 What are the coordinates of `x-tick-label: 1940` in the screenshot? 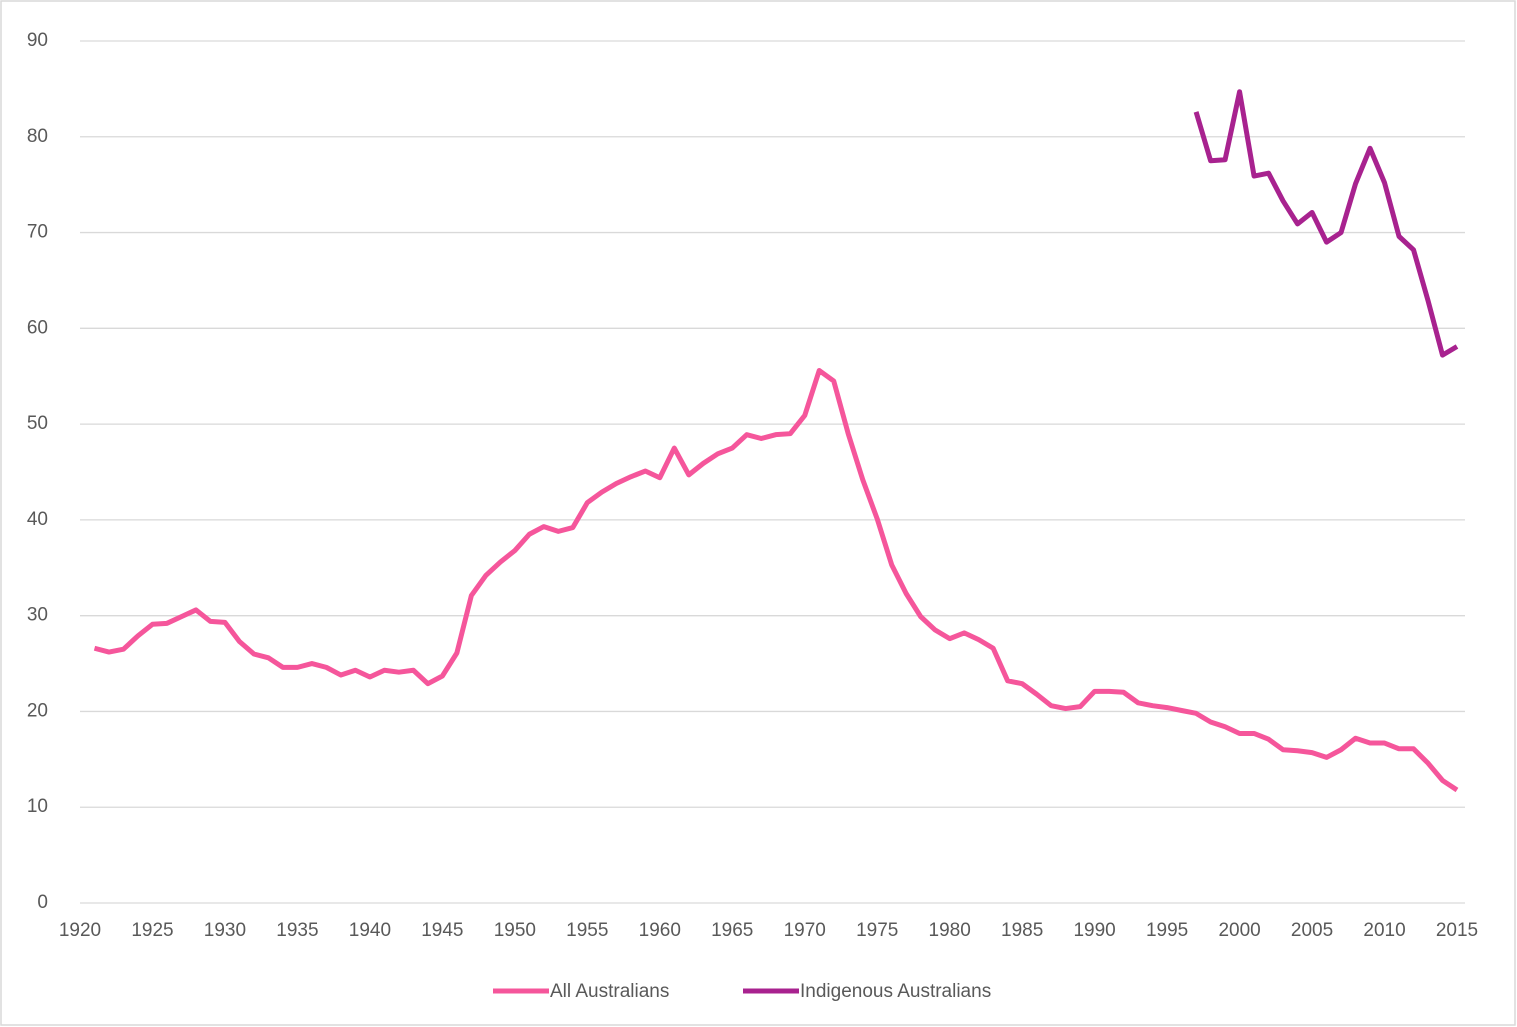 It's located at (370, 930).